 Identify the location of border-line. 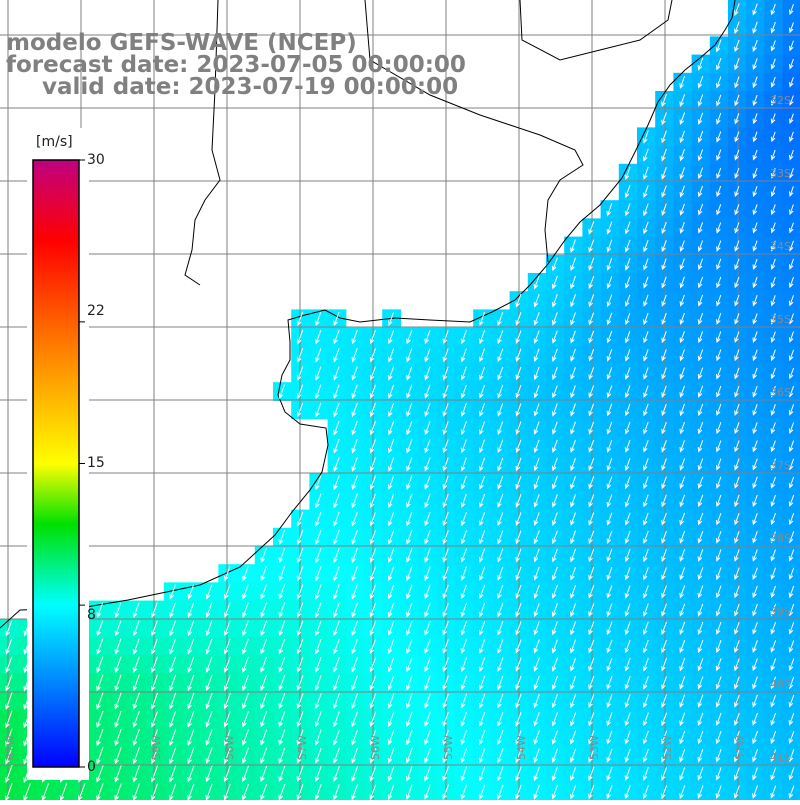
(474, 131).